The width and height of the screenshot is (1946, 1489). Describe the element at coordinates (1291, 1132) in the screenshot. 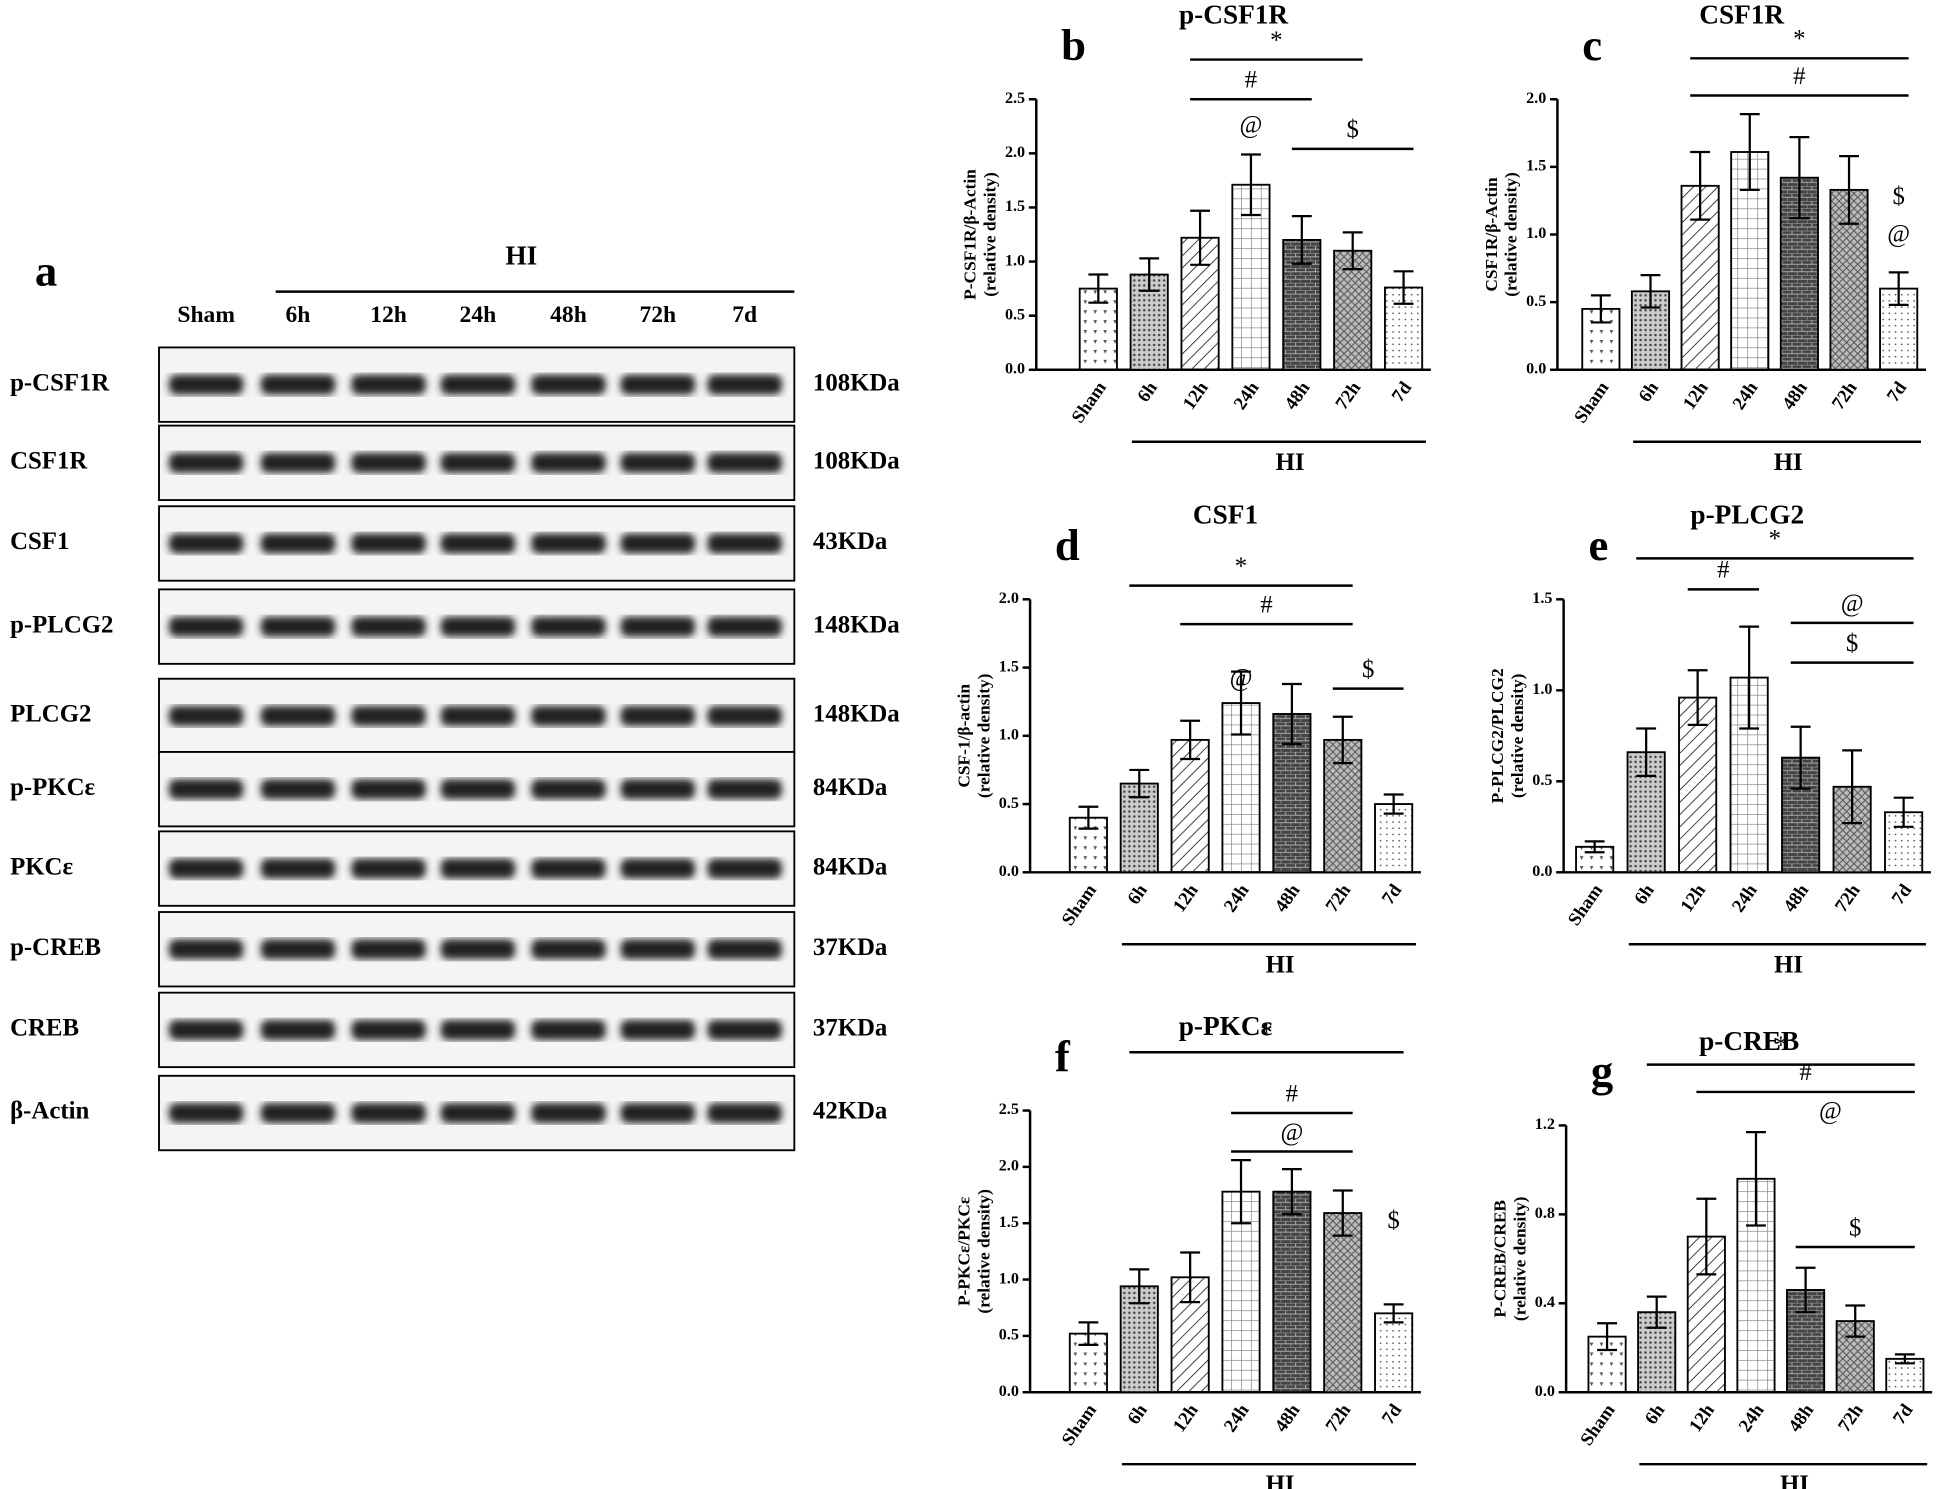

I see `significance-mark: @` at that location.